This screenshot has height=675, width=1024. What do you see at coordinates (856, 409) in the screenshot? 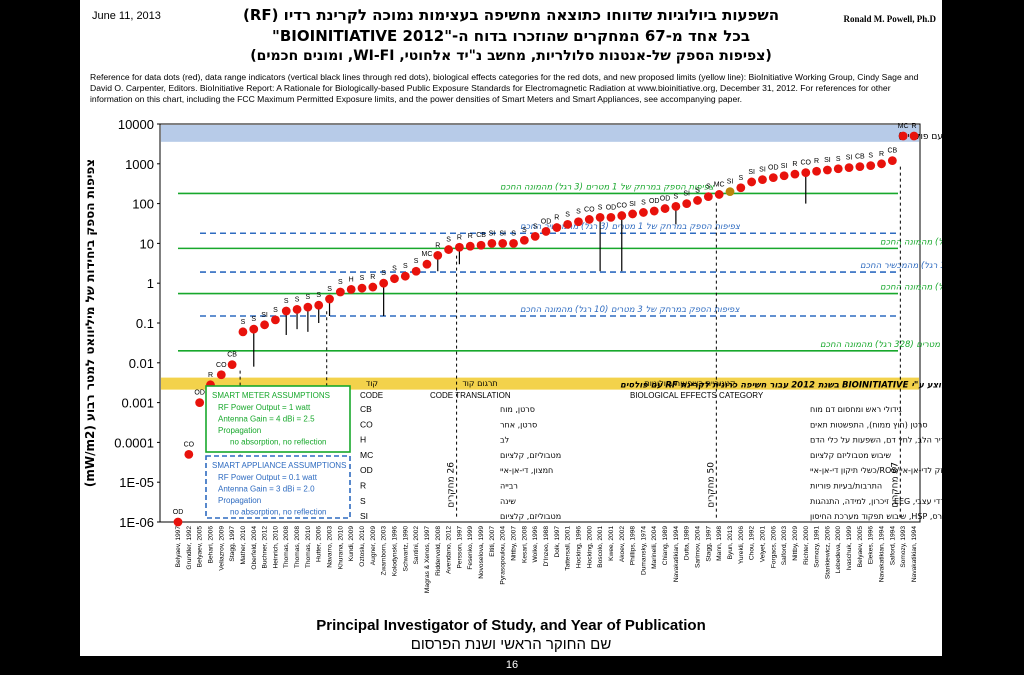
I see `code-table-category: גידולי ראש ומחסום דם מוח` at bounding box center [856, 409].